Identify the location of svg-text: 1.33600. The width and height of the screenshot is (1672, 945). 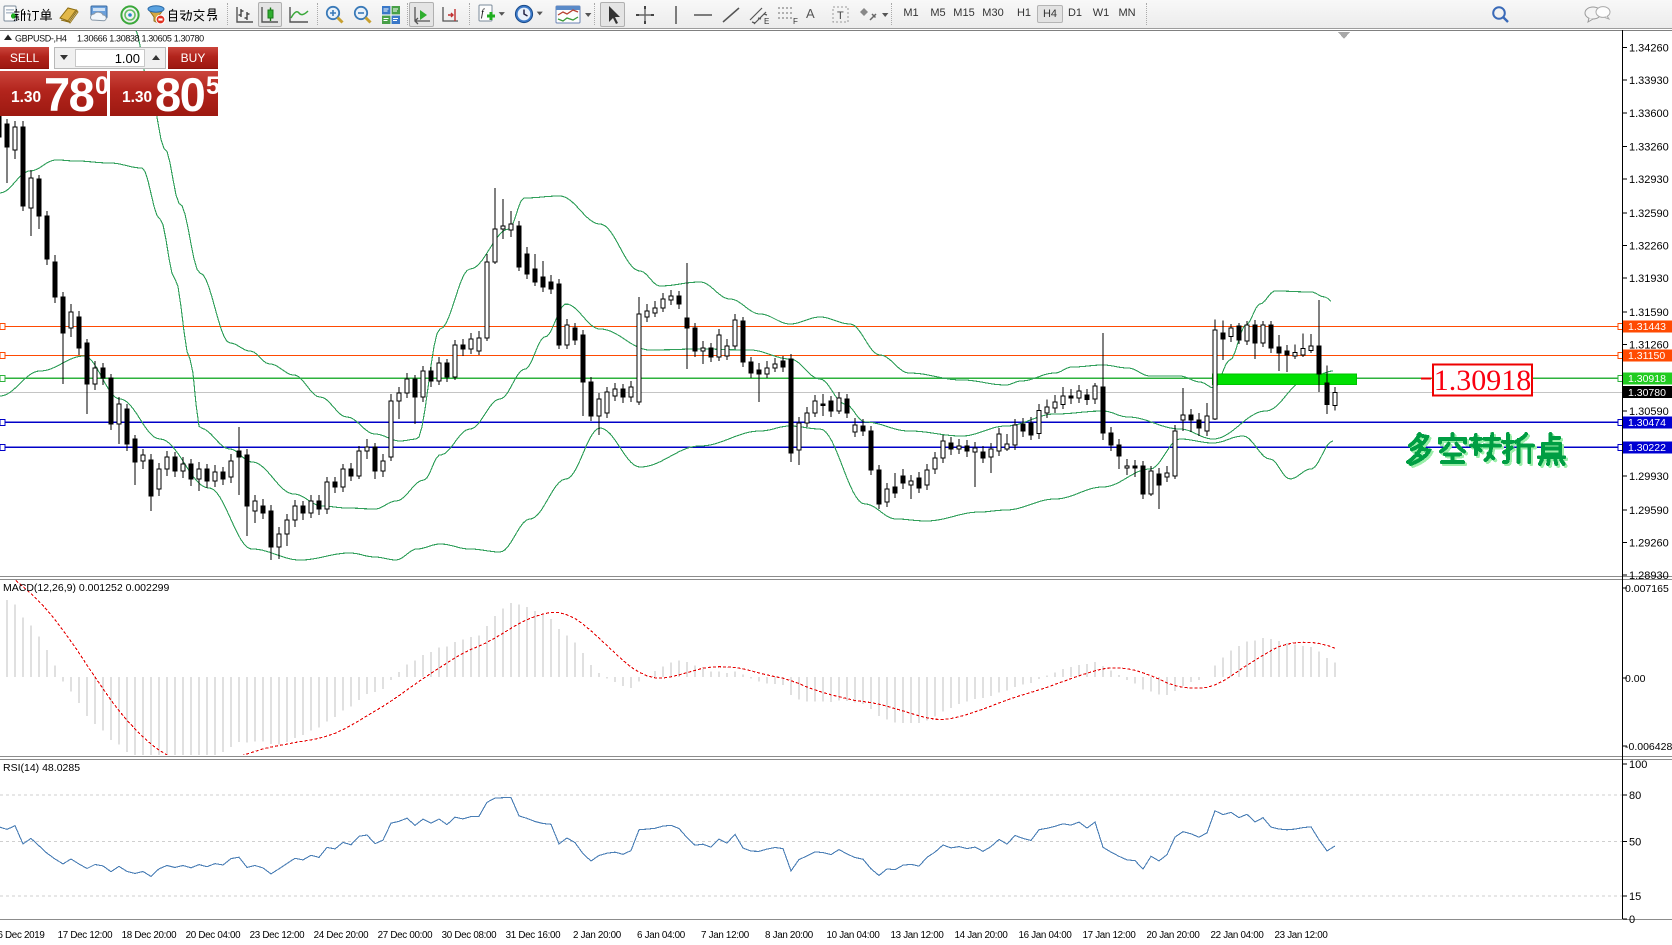
(1649, 114).